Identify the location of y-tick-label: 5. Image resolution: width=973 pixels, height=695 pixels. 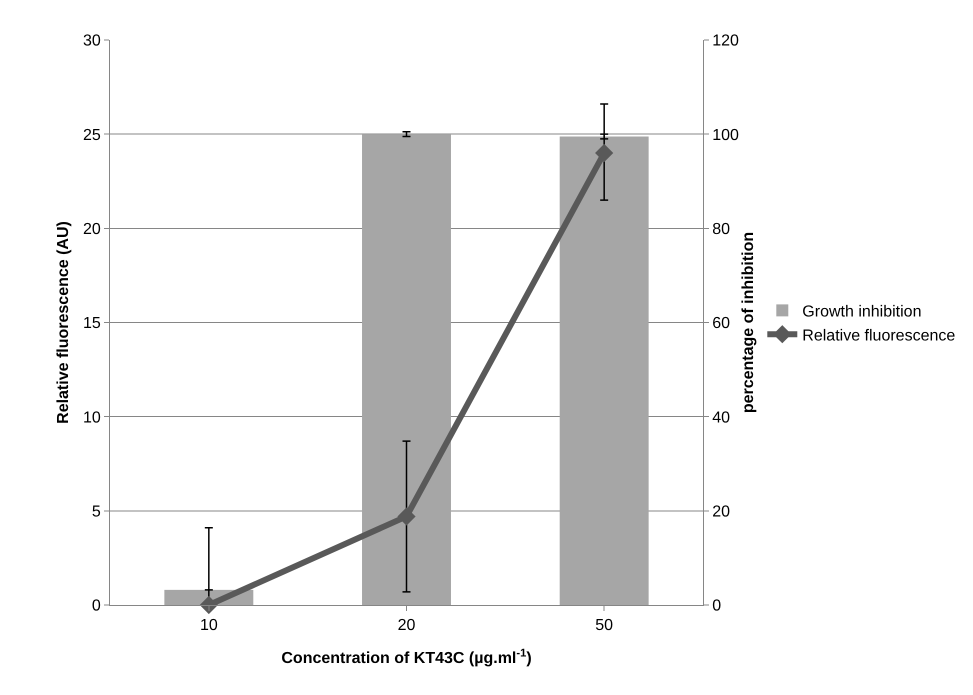
(96, 511).